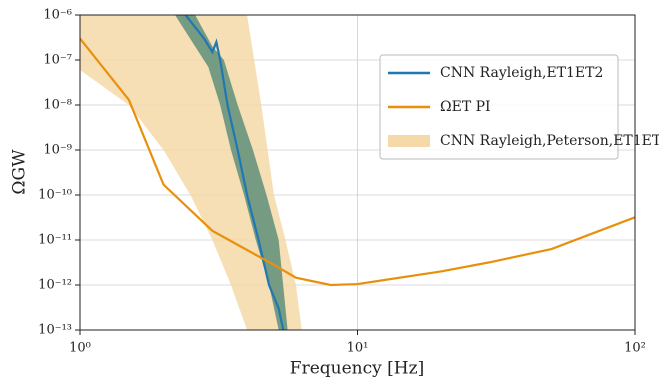 This screenshot has width=659, height=381. I want to click on uncertainty-band, so click(231, 172).